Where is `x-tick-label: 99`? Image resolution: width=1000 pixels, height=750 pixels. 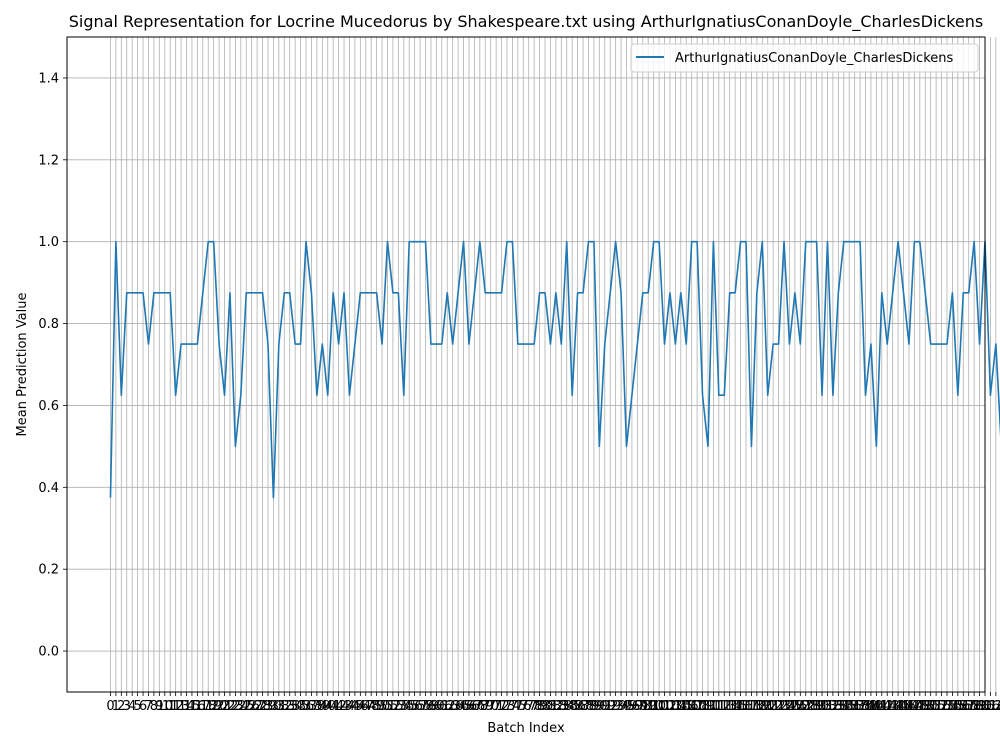 x-tick-label: 99 is located at coordinates (648, 706).